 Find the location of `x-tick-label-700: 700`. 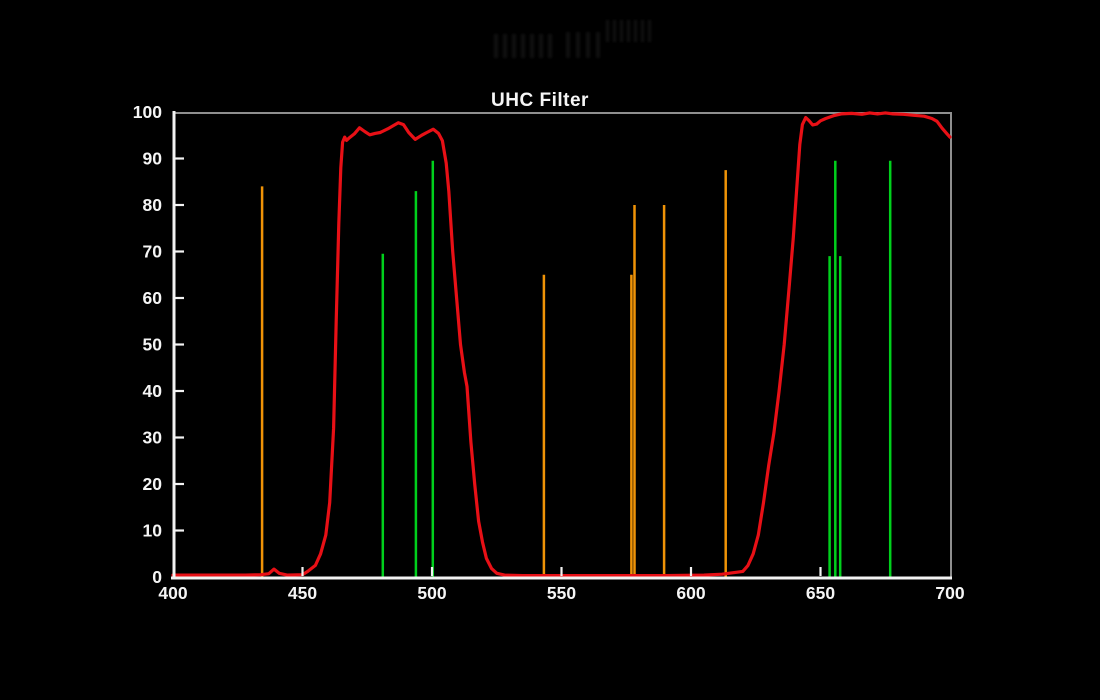

x-tick-label-700: 700 is located at coordinates (949, 593).